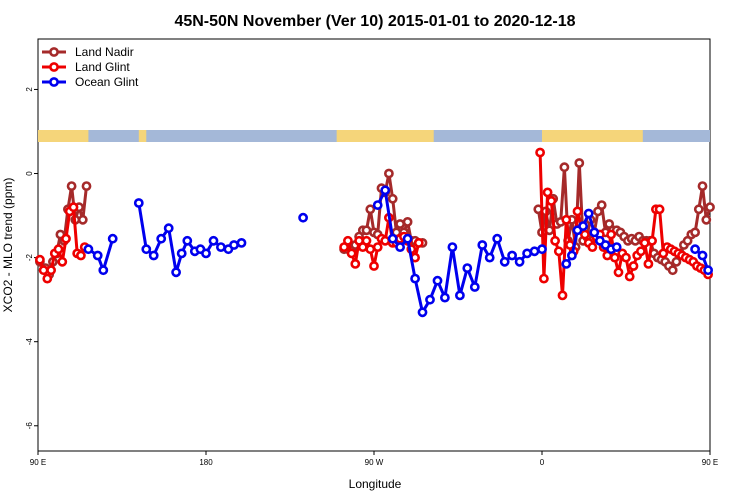 Image resolution: width=750 pixels, height=500 pixels. I want to click on x-tick-label: 90 E, so click(38, 462).